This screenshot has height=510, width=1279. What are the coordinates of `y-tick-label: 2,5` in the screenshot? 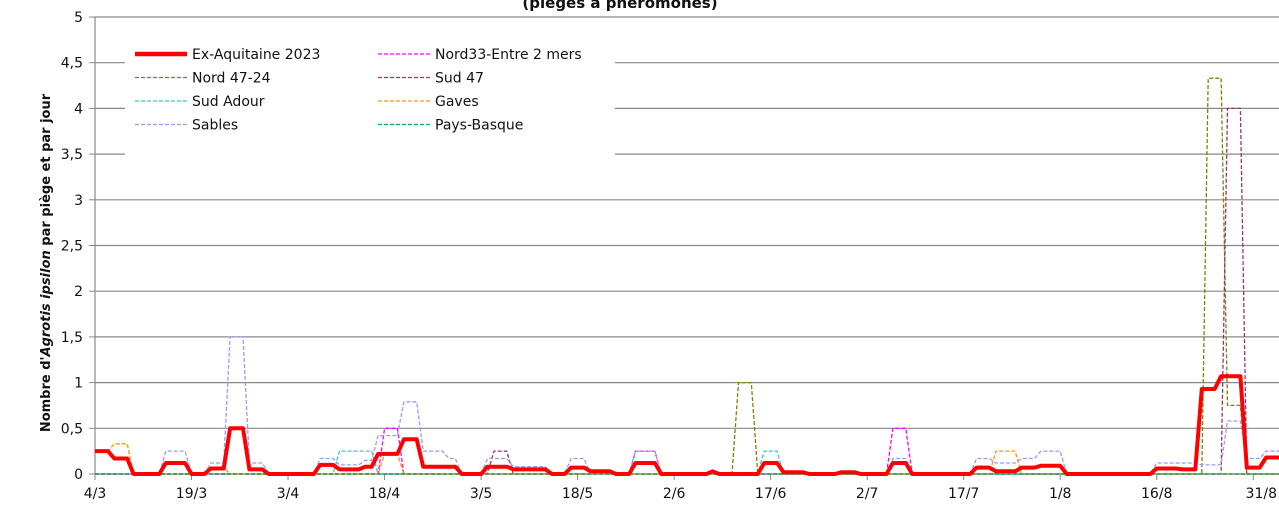 It's located at (72, 247).